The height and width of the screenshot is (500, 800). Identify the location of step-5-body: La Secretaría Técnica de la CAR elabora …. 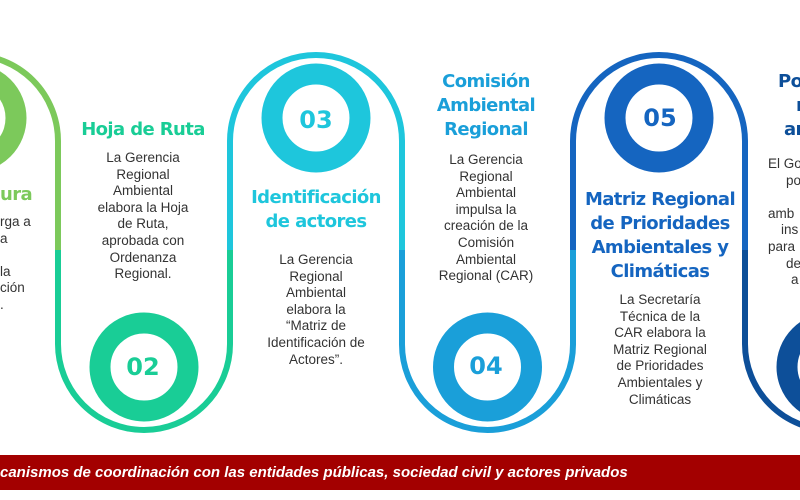
(660, 349).